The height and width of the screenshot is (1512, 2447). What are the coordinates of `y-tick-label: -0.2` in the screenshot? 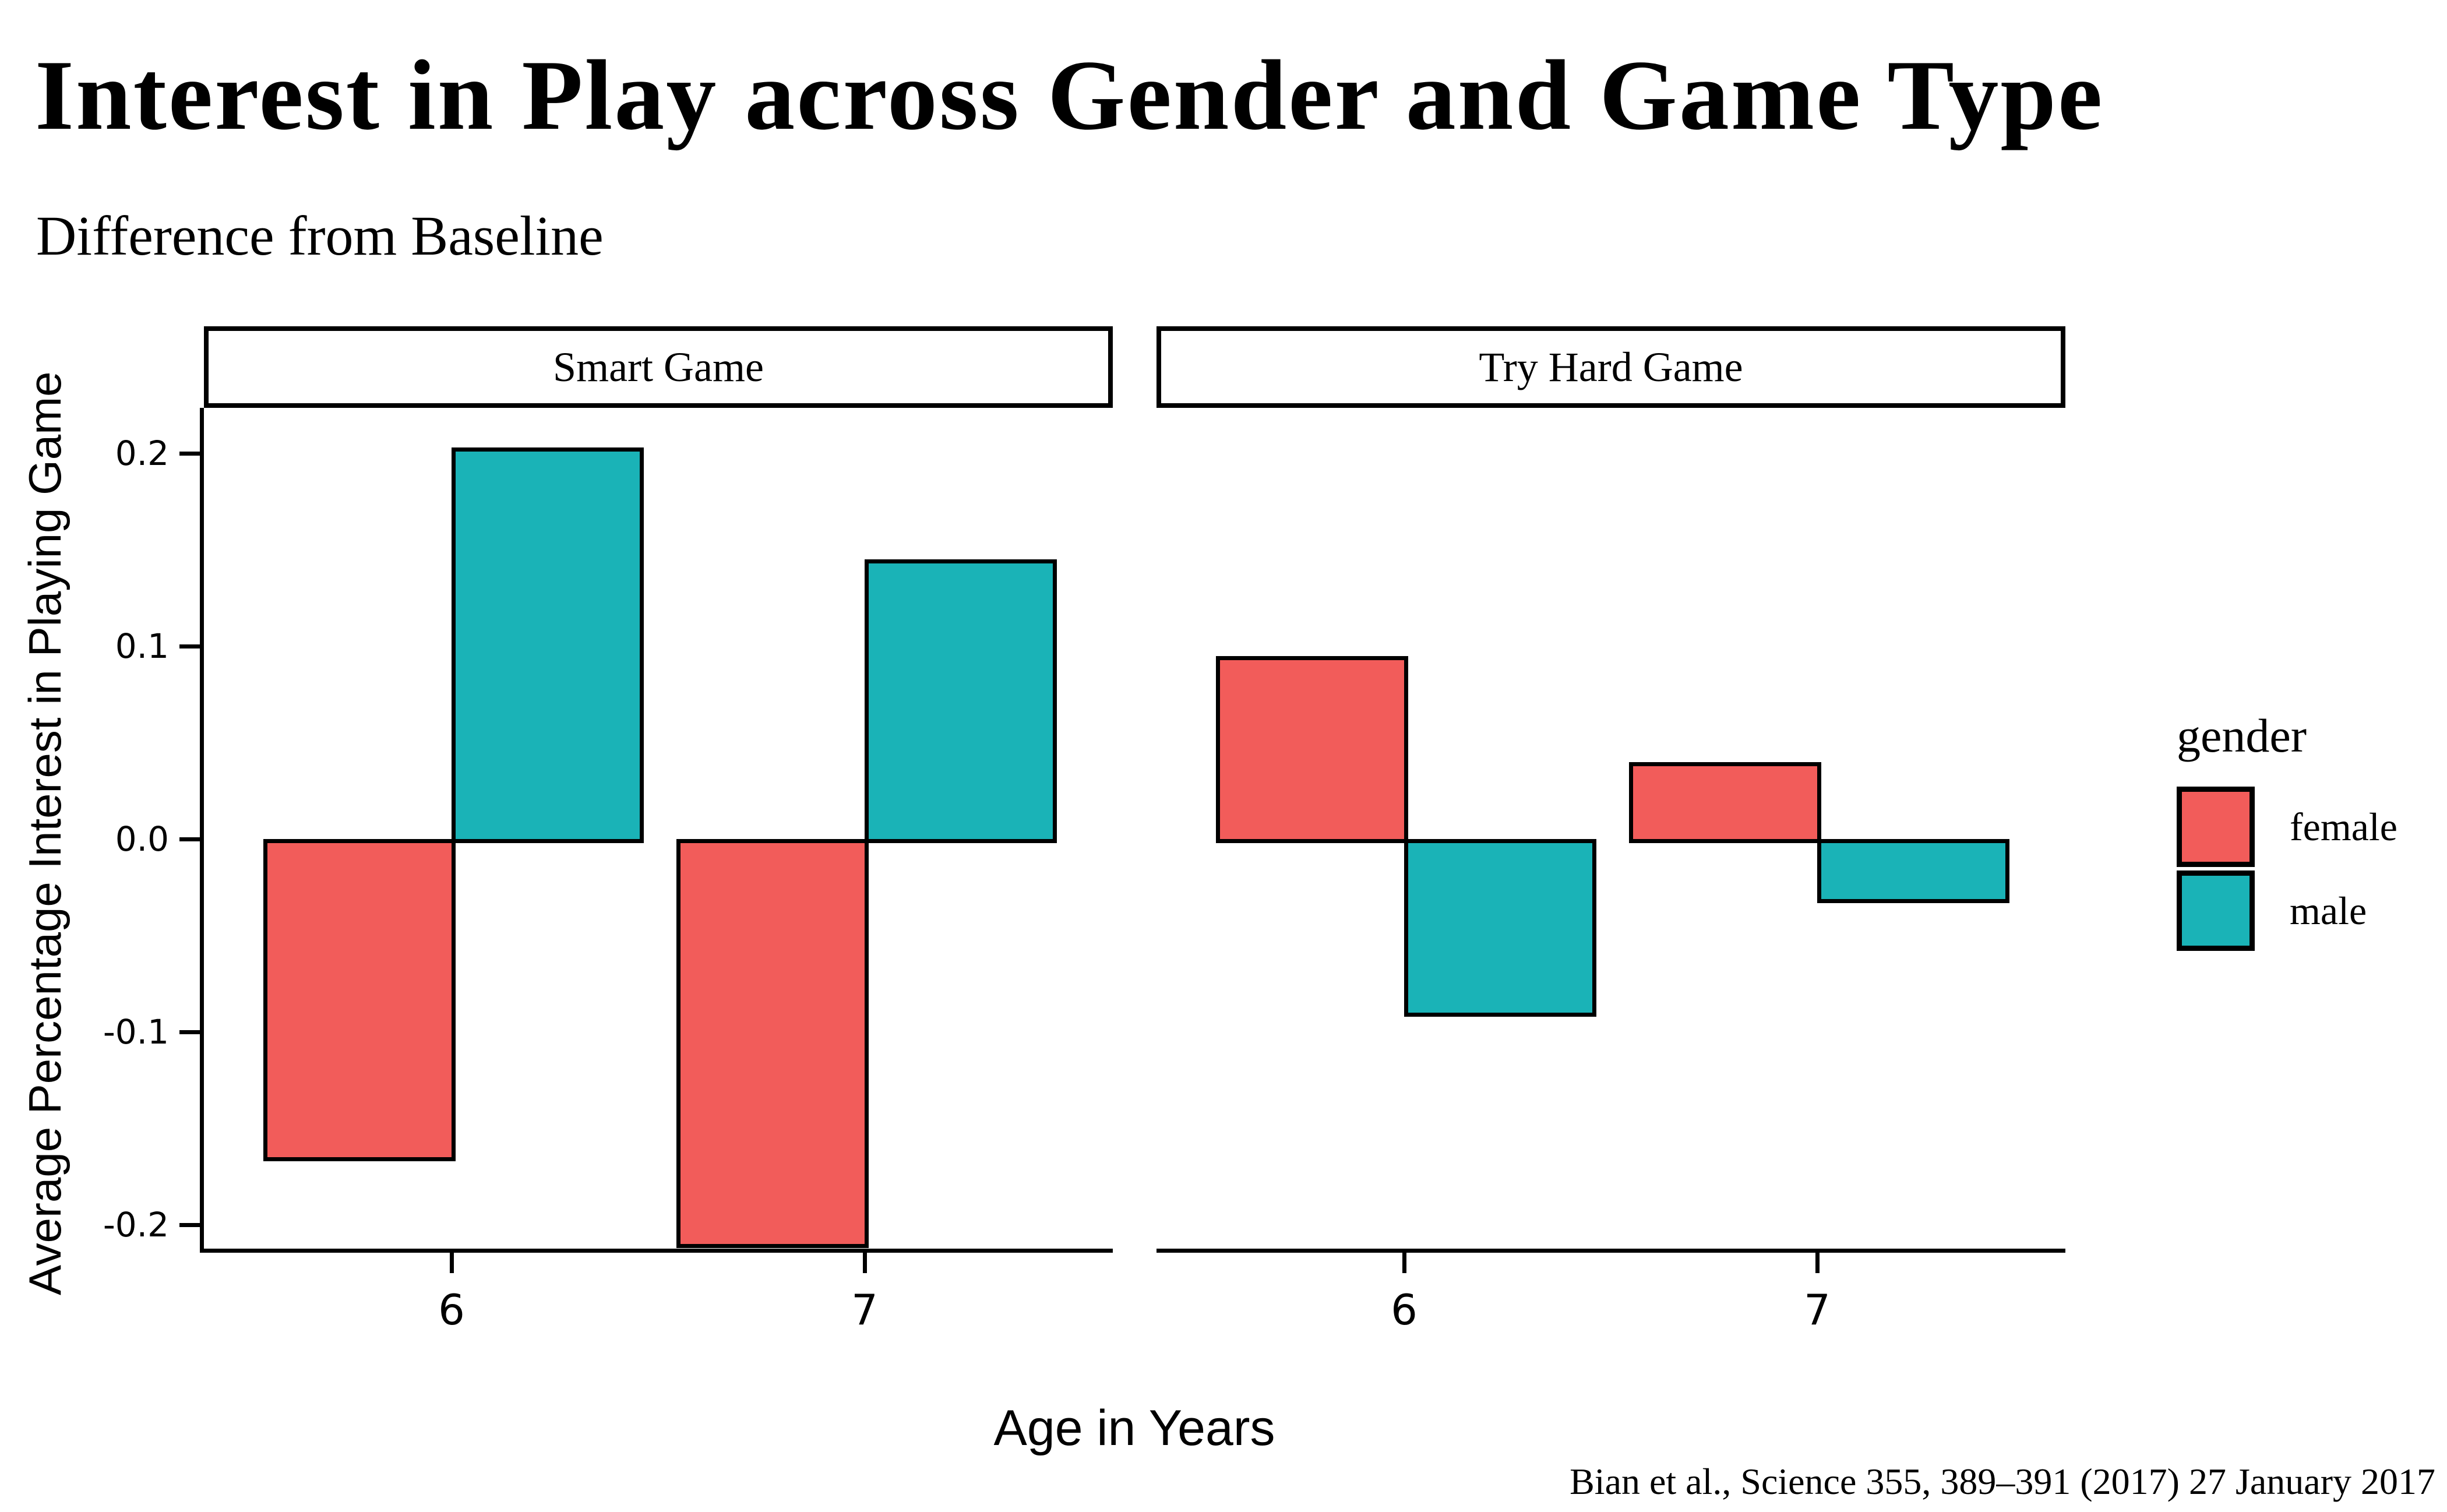 It's located at (136, 1225).